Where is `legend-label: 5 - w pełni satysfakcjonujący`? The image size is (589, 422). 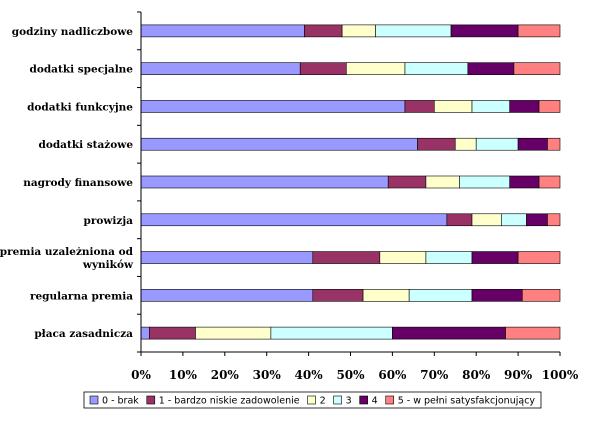
legend-label: 5 - w pełni satysfakcjonujący is located at coordinates (467, 401).